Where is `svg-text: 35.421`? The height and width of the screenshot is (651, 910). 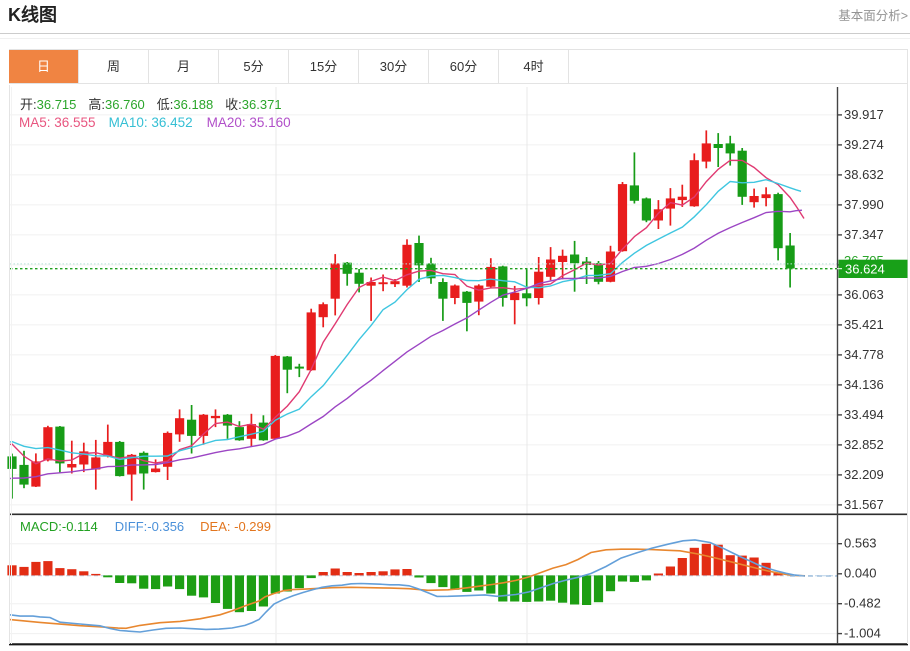
svg-text: 35.421 is located at coordinates (864, 324).